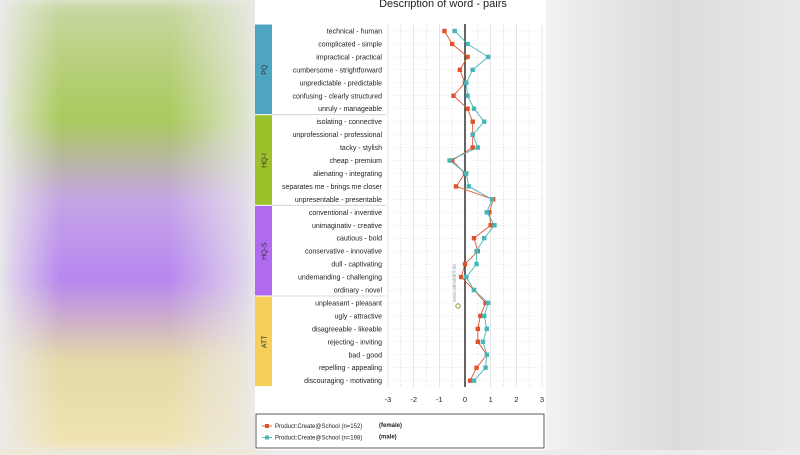  What do you see at coordinates (388, 399) in the screenshot?
I see `x-tick-label: -3` at bounding box center [388, 399].